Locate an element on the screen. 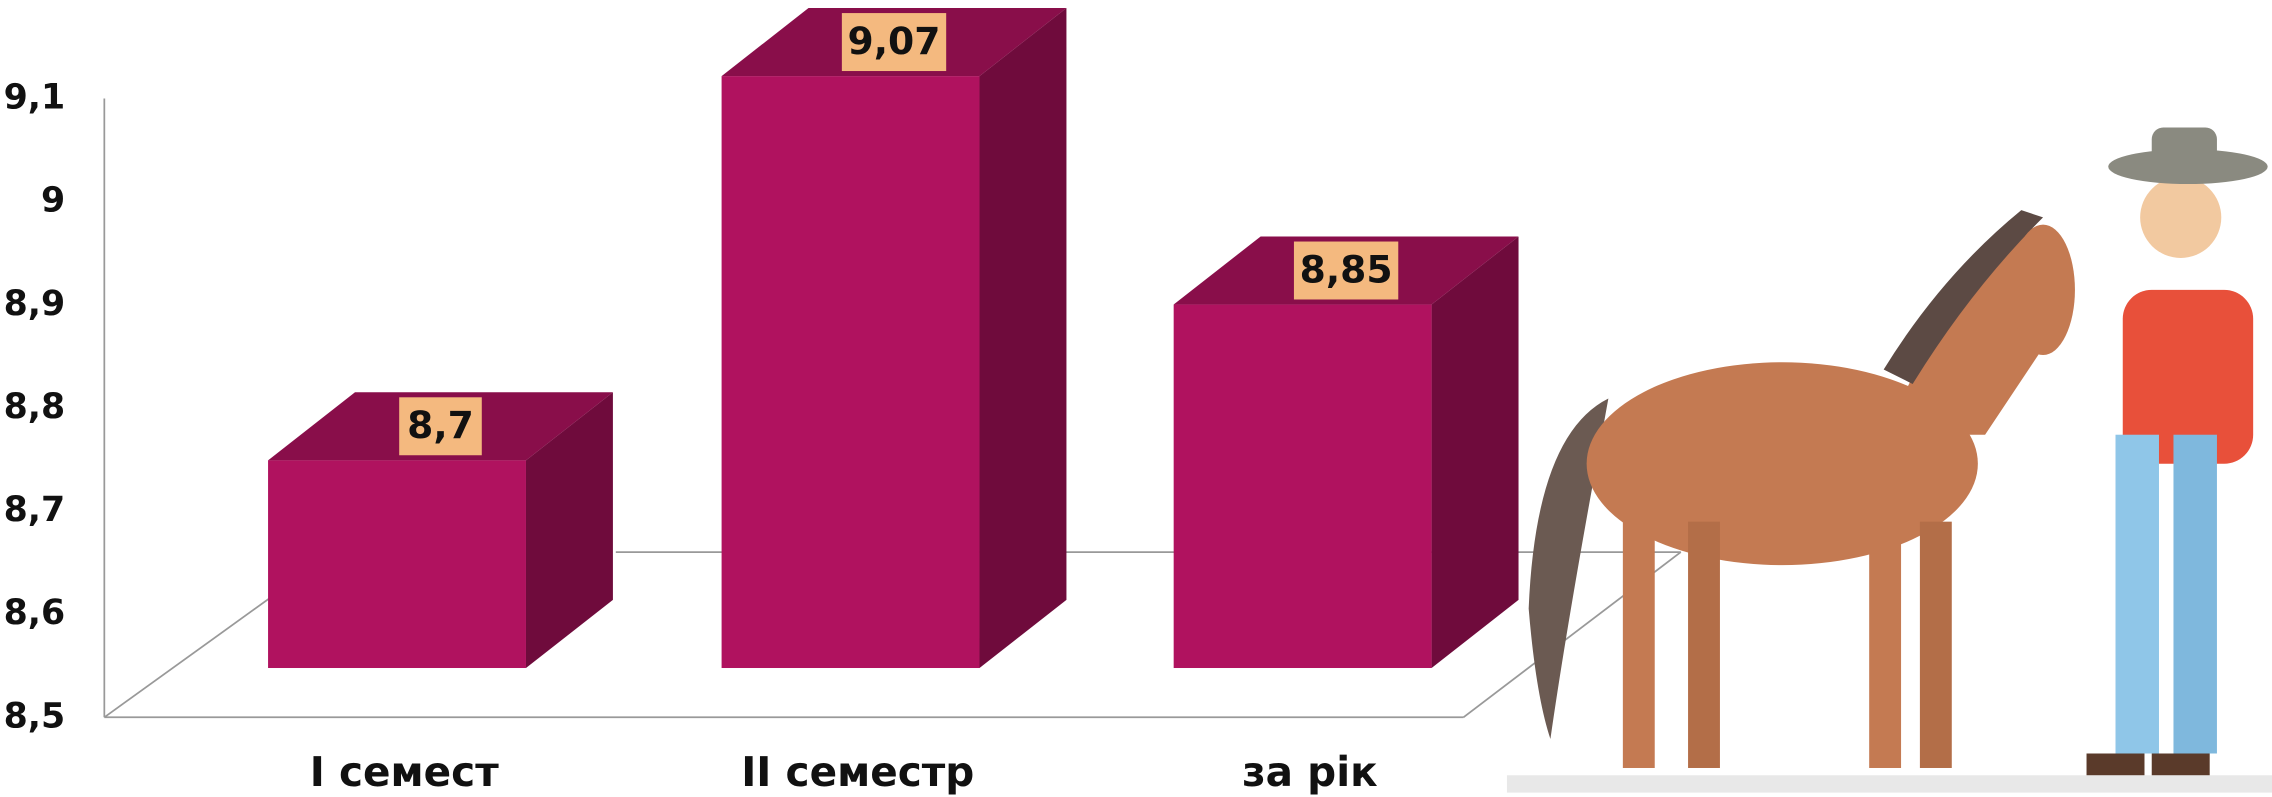  y-tick-label: 8,5 is located at coordinates (35, 716).